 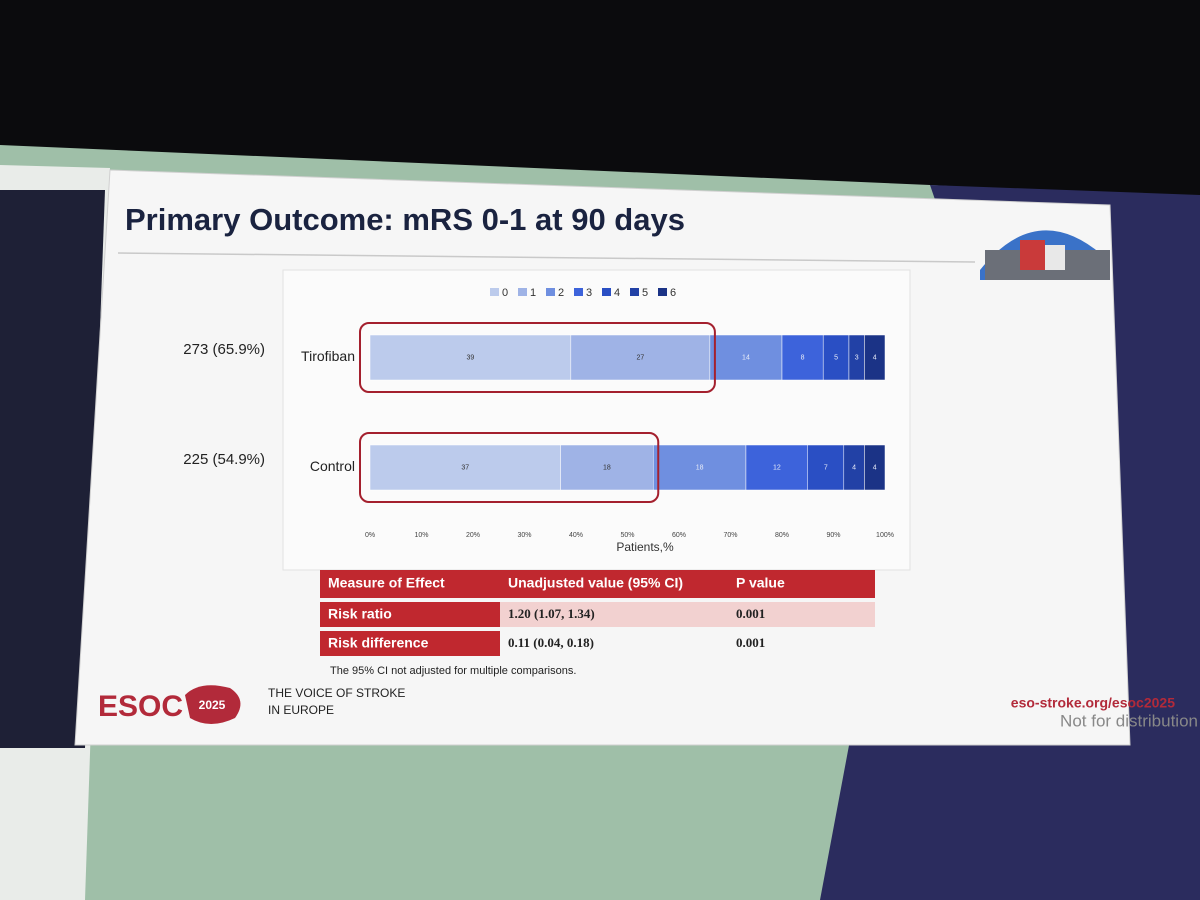 What do you see at coordinates (332, 466) in the screenshot?
I see `category-label: Control` at bounding box center [332, 466].